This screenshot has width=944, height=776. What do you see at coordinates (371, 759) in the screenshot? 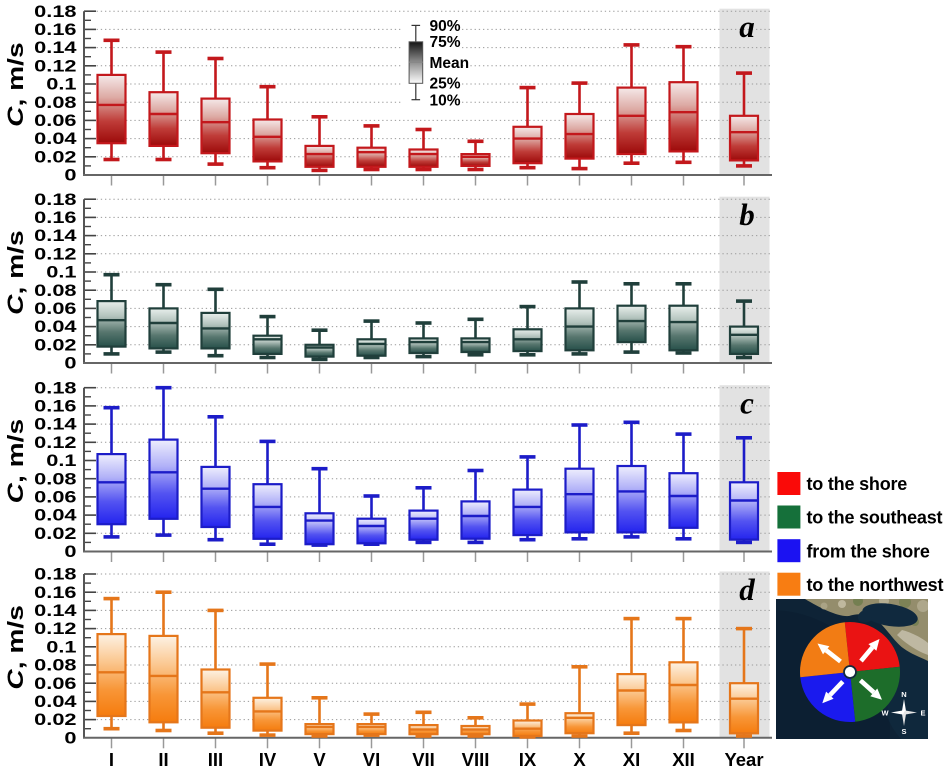
I see `svg-text: VI` at bounding box center [371, 759].